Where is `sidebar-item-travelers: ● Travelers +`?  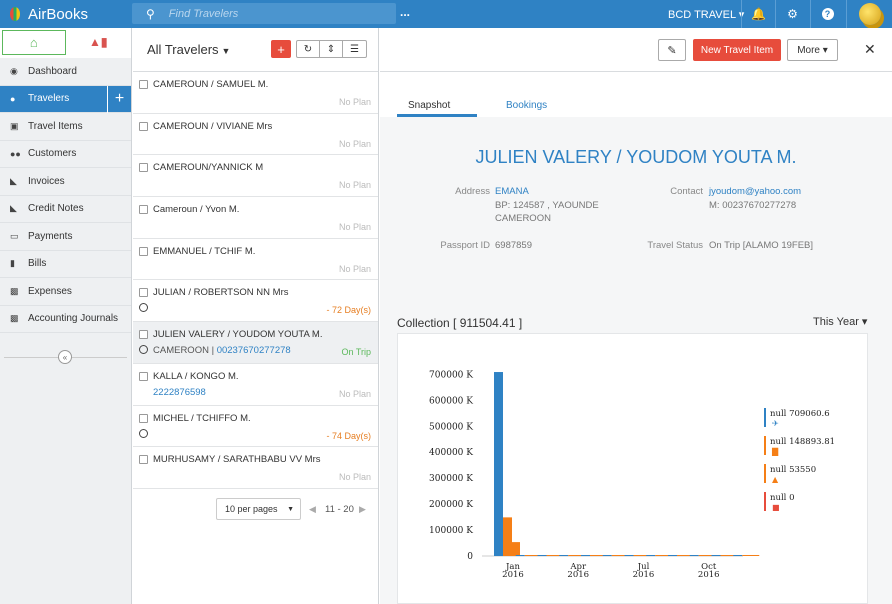 sidebar-item-travelers: ● Travelers + is located at coordinates (65, 99).